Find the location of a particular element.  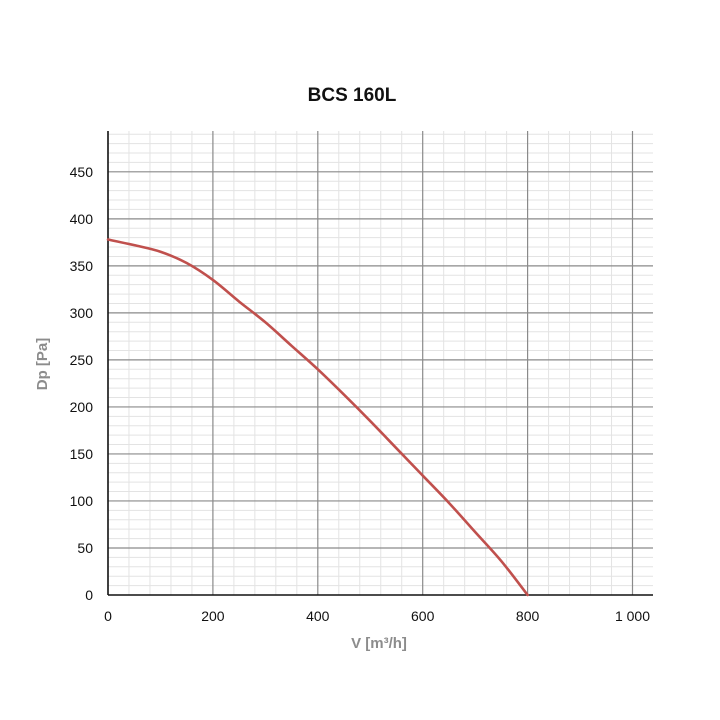

y-tick-label: 300 is located at coordinates (82, 313).